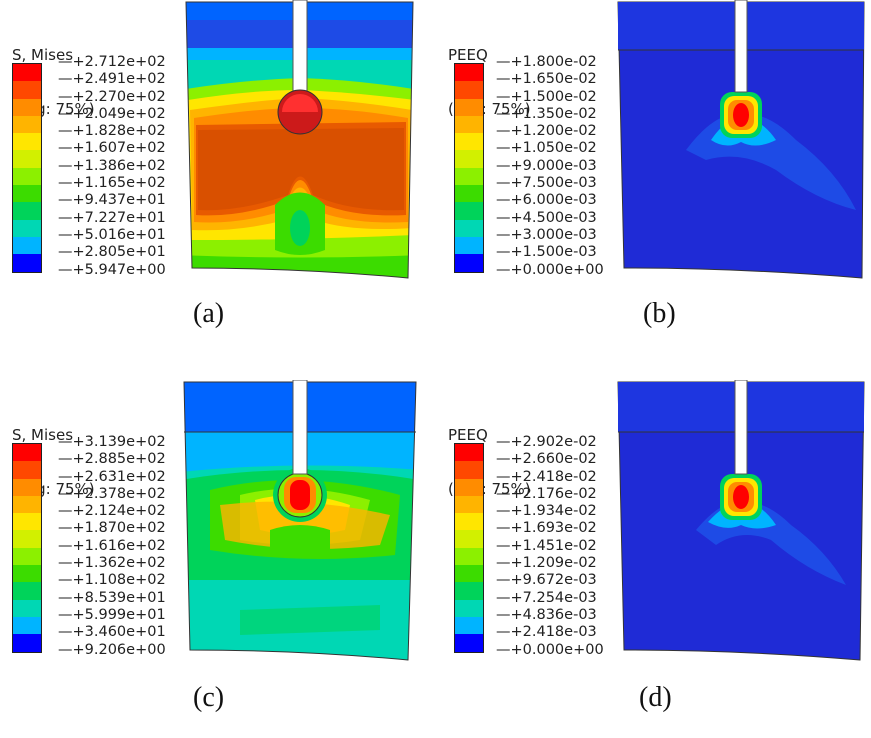 Image resolution: width=871 pixels, height=738 pixels. I want to click on legend-value: —+3.460e+01, so click(112, 632).